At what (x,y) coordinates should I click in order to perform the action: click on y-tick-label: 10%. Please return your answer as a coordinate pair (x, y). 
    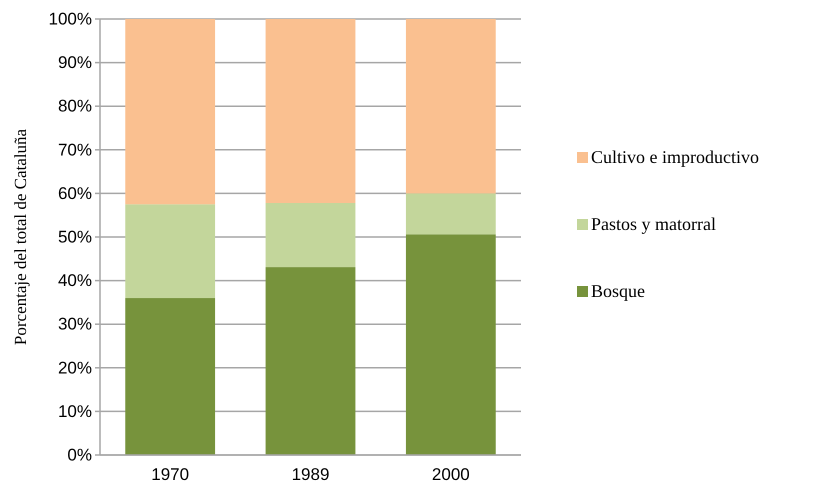
    Looking at the image, I should click on (75, 411).